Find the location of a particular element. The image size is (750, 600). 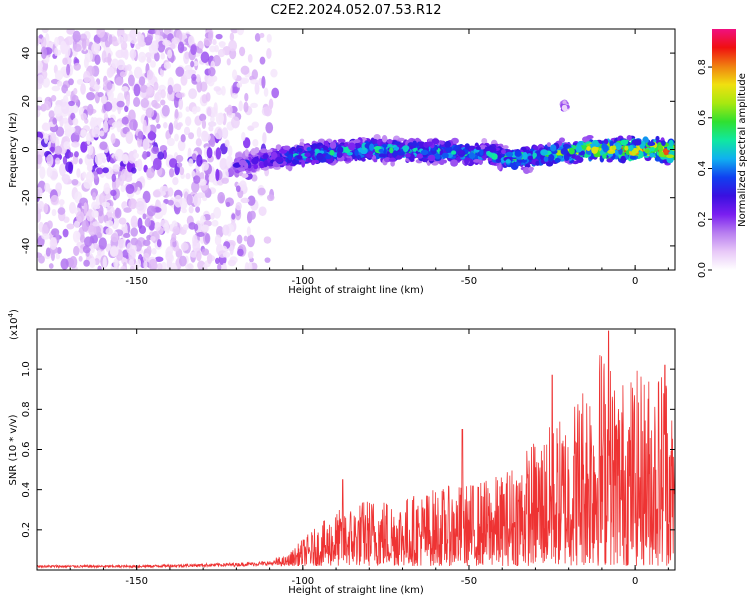

spectrogram-y-tick-label: -20 is located at coordinates (26, 198).